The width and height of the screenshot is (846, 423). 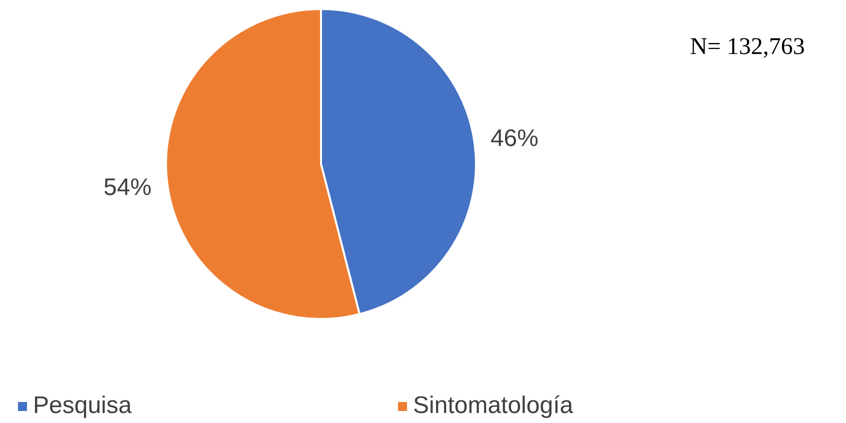 I want to click on data-label: 46%, so click(x=514, y=138).